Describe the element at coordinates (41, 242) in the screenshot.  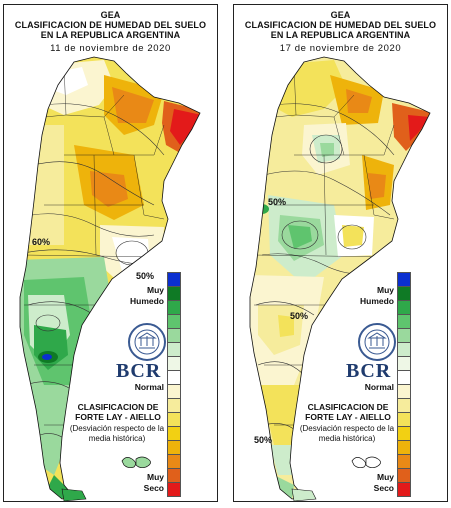
I see `contour-label-60: 60%` at that location.